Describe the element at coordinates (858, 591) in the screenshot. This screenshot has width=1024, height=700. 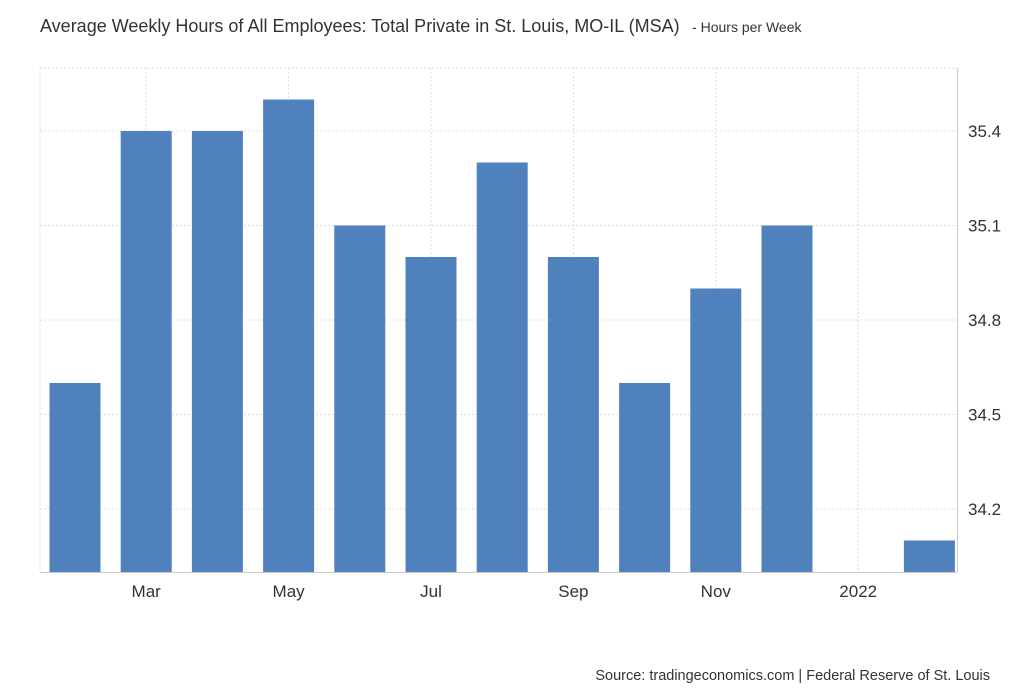
I see `x-tick-label: 2022` at that location.